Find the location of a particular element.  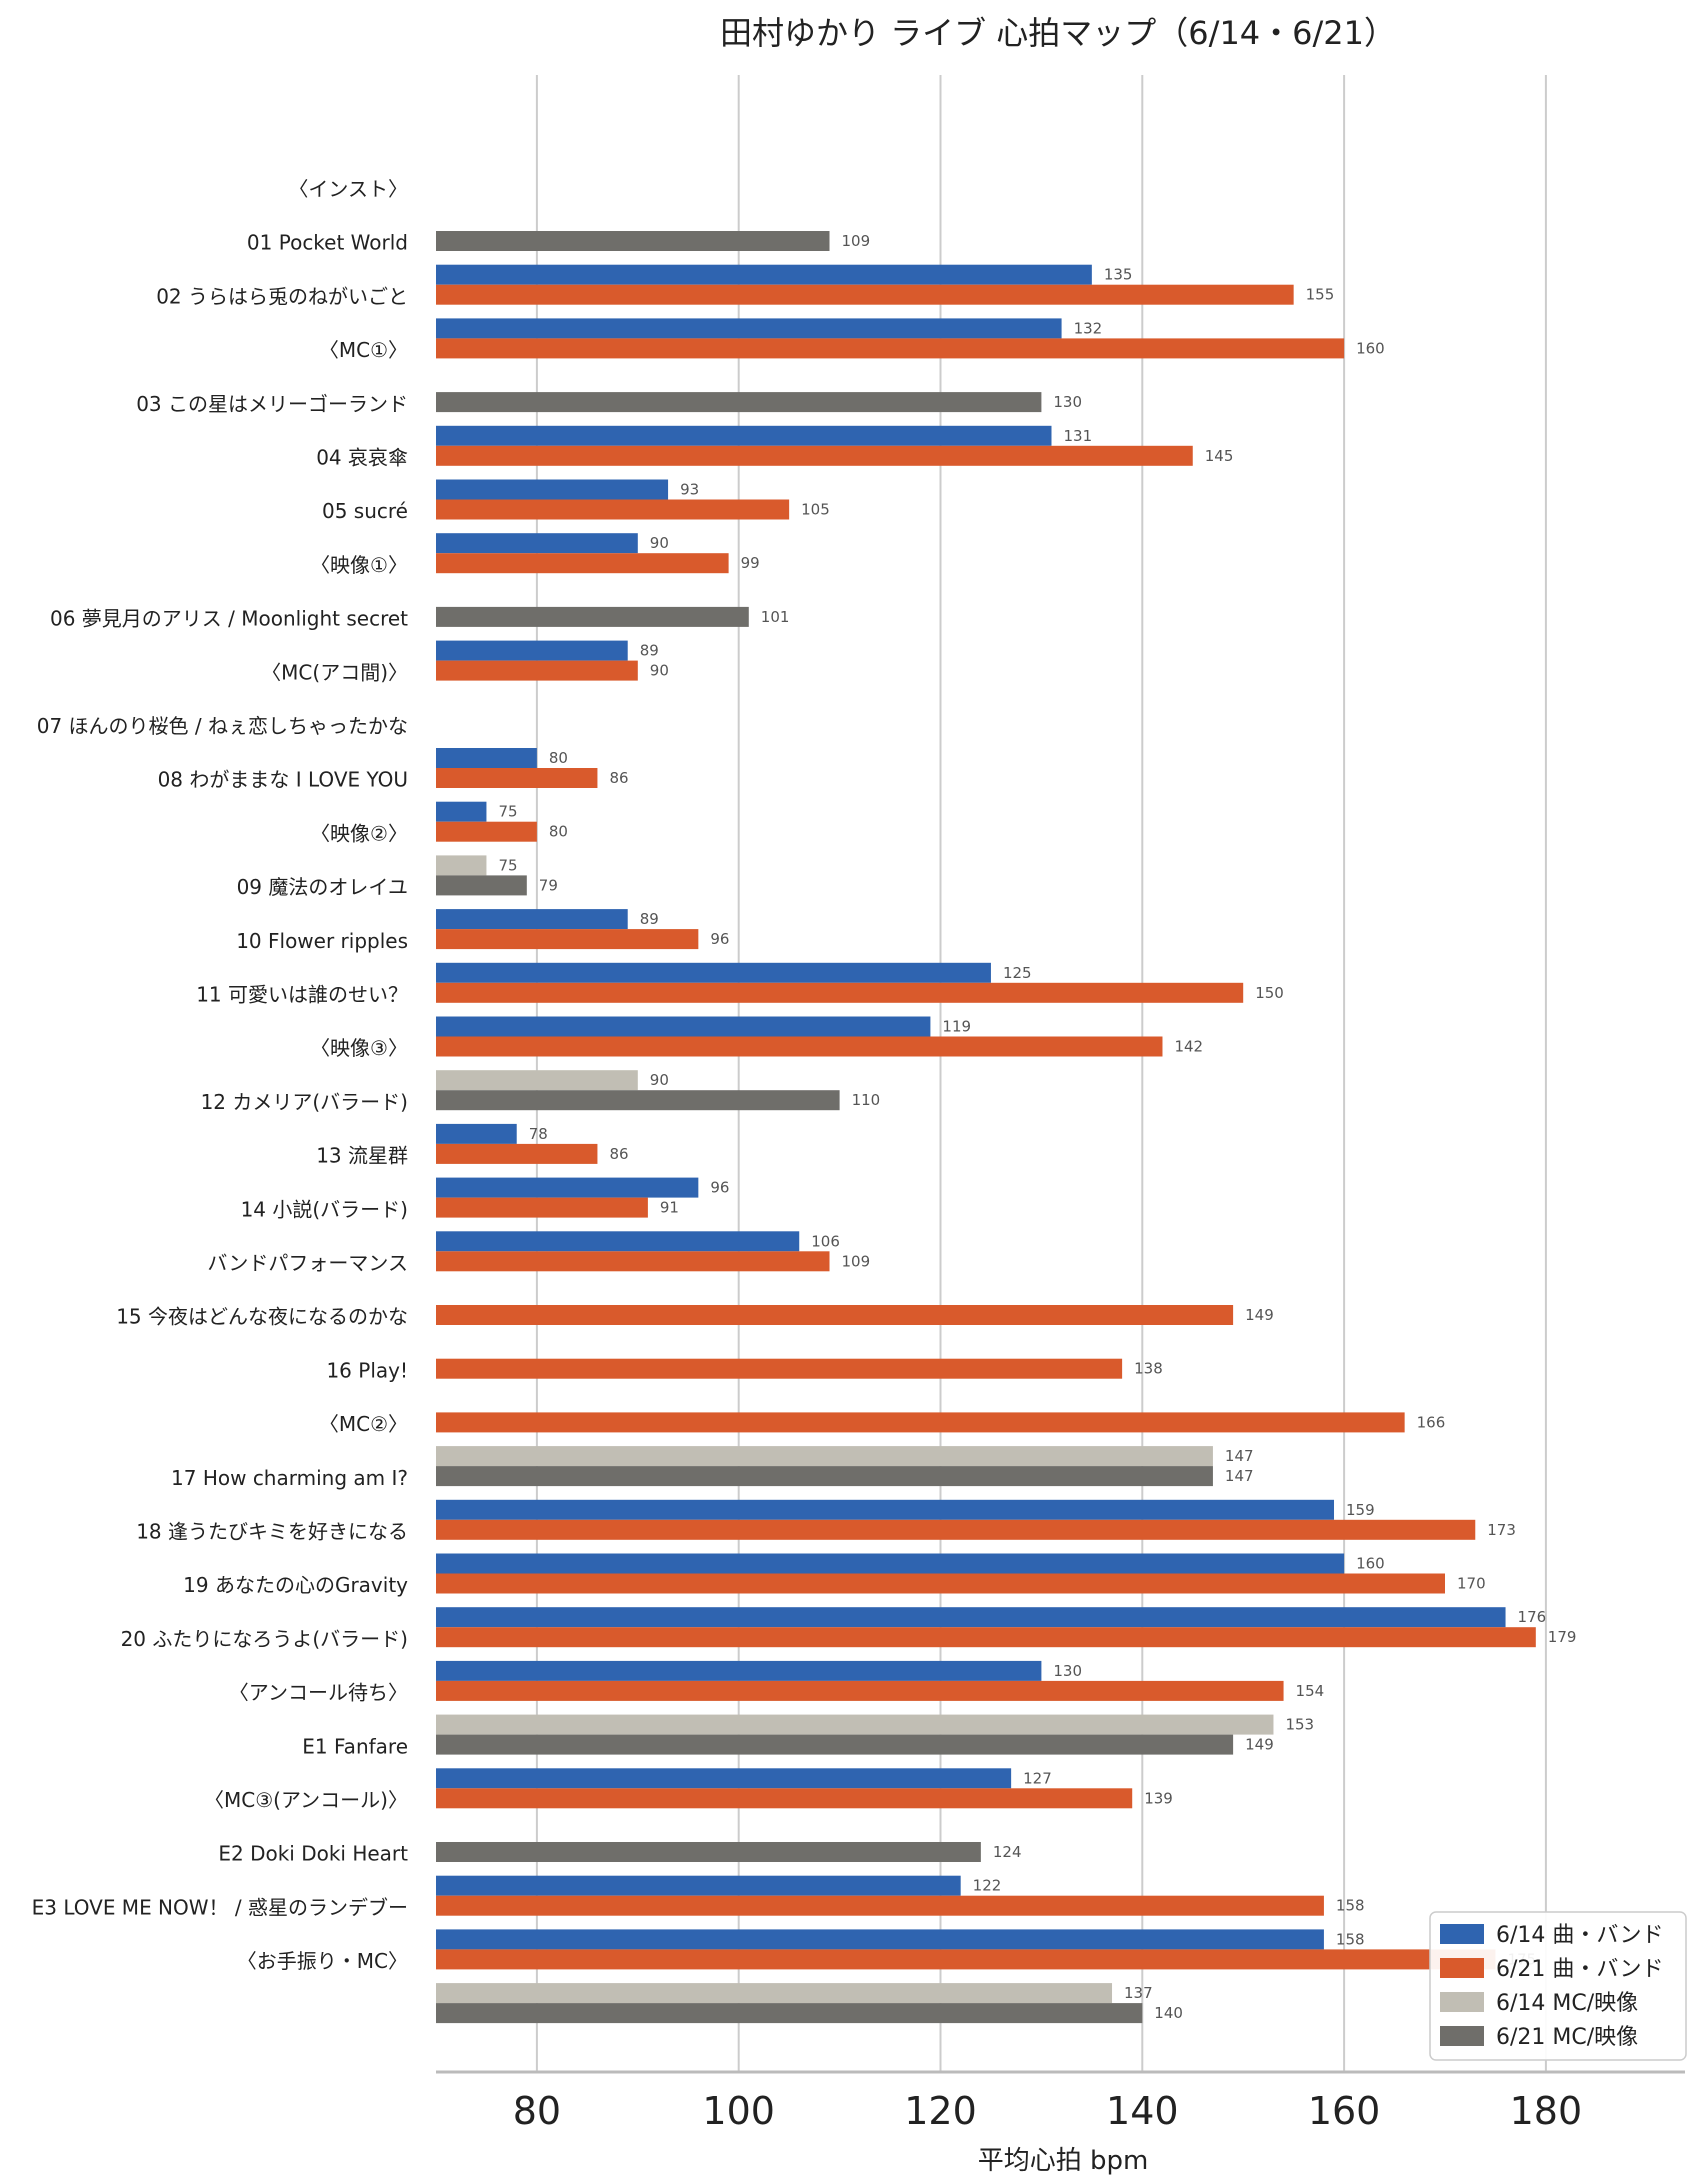

category-label: 13 流星群 is located at coordinates (362, 1156).